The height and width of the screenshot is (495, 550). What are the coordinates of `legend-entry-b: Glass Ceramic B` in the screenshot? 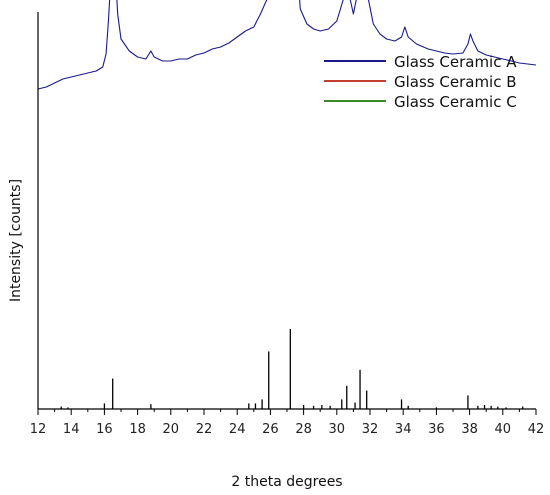 It's located at (420, 82).